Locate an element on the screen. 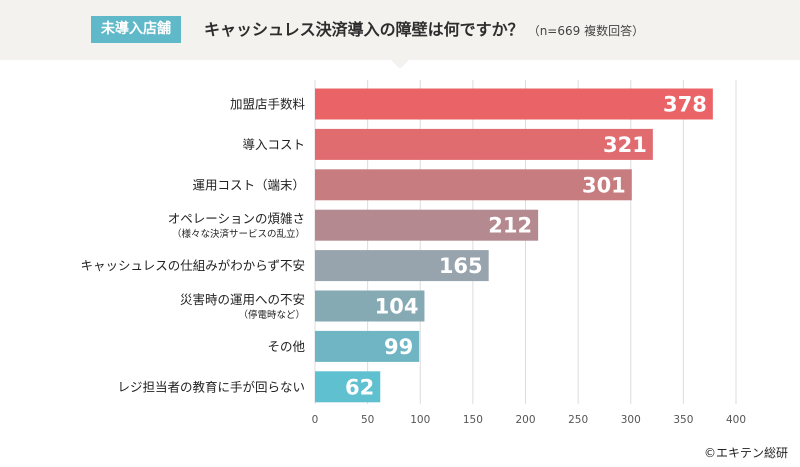 This screenshot has height=467, width=800. chart-title: キャッシュレス決済導入の障壁は何ですか？ （n=669 複数回答） is located at coordinates (424, 29).